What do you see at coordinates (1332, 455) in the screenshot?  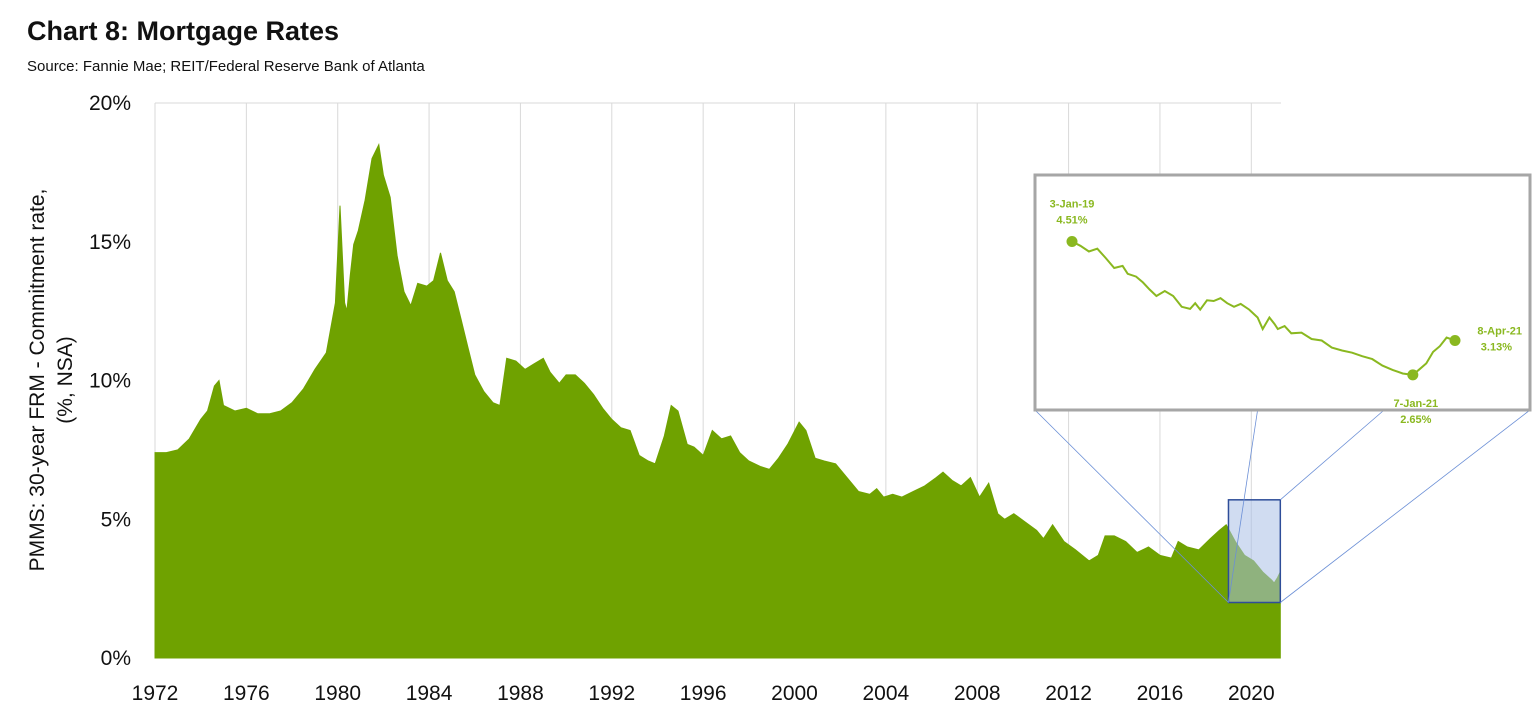 I see `connector-mid-right` at bounding box center [1332, 455].